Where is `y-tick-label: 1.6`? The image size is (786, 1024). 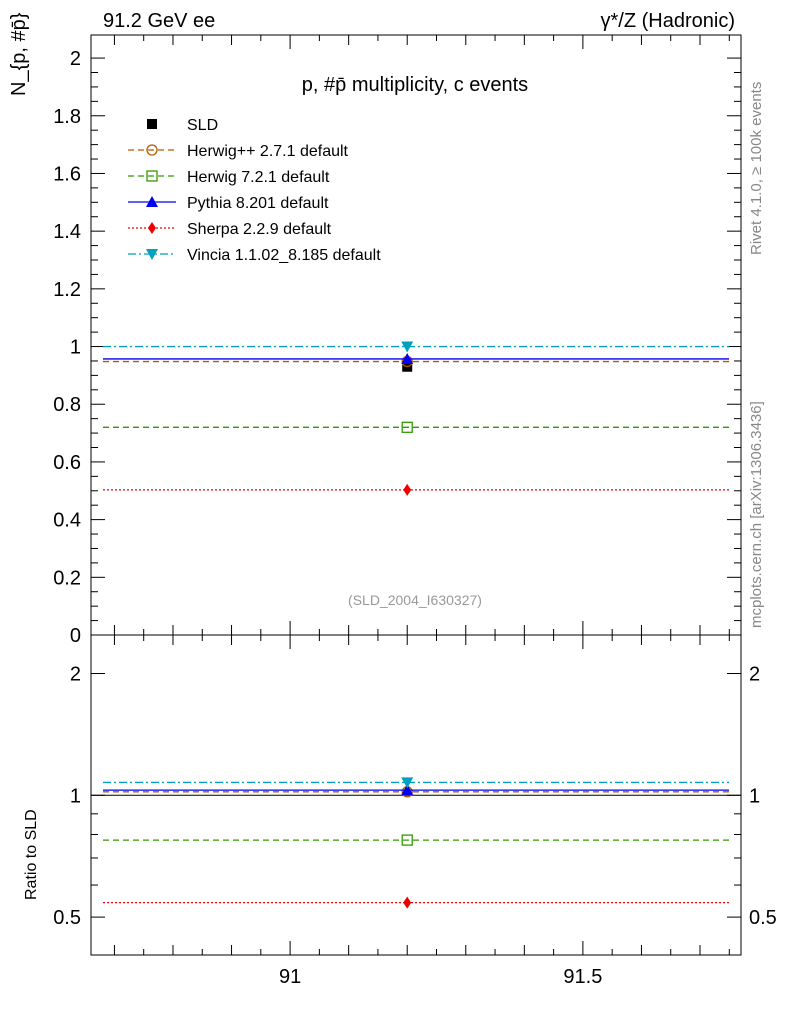 y-tick-label: 1.6 is located at coordinates (67, 174).